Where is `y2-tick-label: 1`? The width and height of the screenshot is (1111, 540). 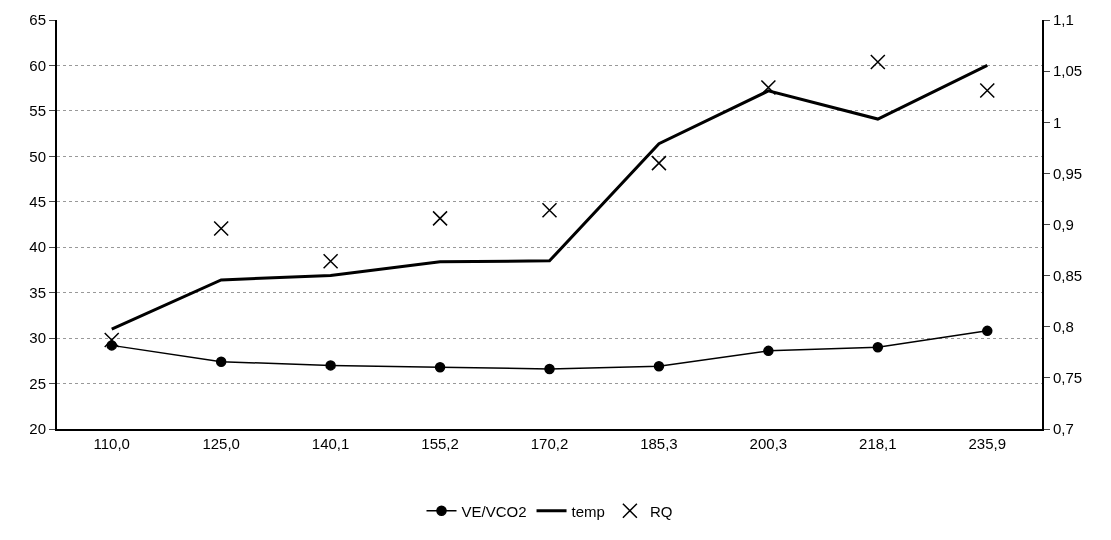
y2-tick-label: 1 is located at coordinates (1057, 122).